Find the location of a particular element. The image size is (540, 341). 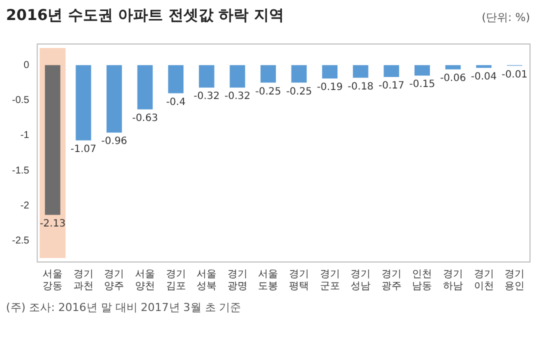

data-label: -0.15 is located at coordinates (422, 84).